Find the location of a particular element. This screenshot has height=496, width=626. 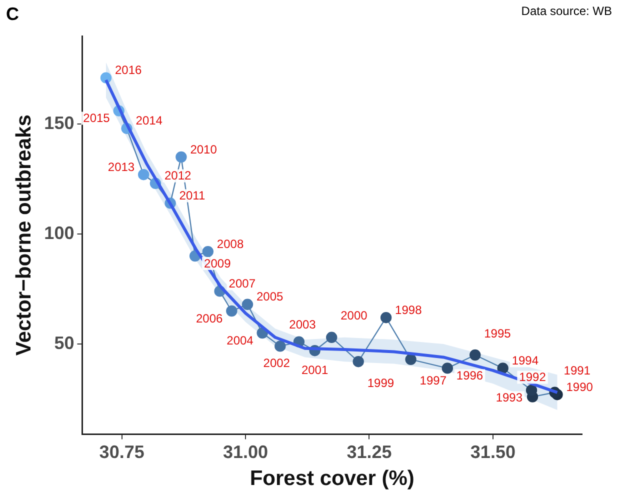

annotation: 2012 is located at coordinates (178, 175).